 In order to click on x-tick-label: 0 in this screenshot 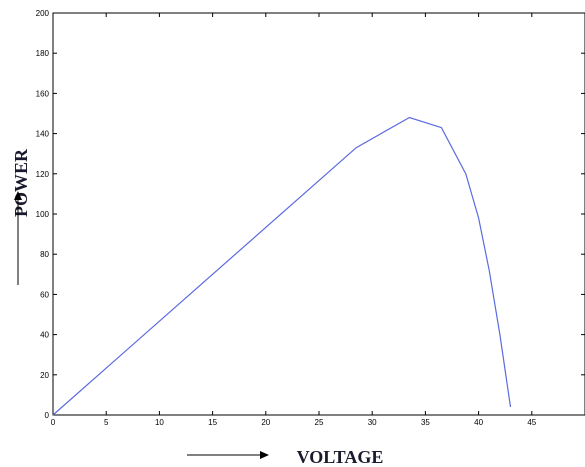, I will do `click(53, 422)`.